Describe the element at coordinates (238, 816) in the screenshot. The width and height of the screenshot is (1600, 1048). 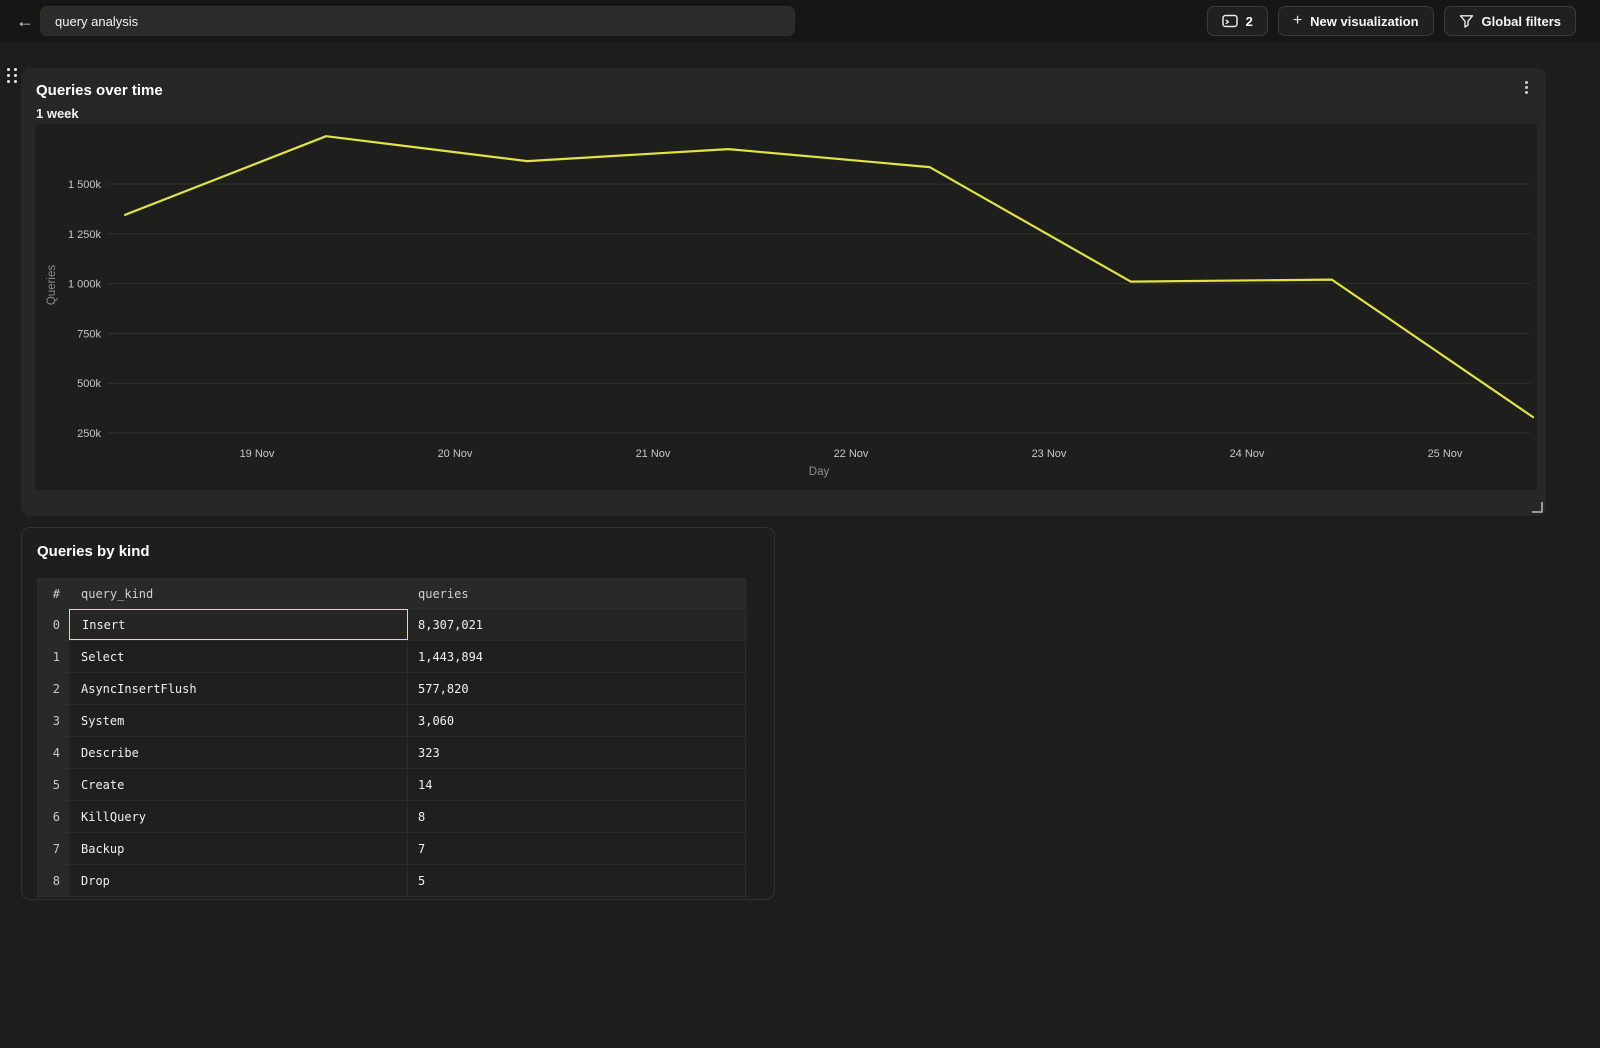
I see `query-kind-cell: KillQuery` at that location.